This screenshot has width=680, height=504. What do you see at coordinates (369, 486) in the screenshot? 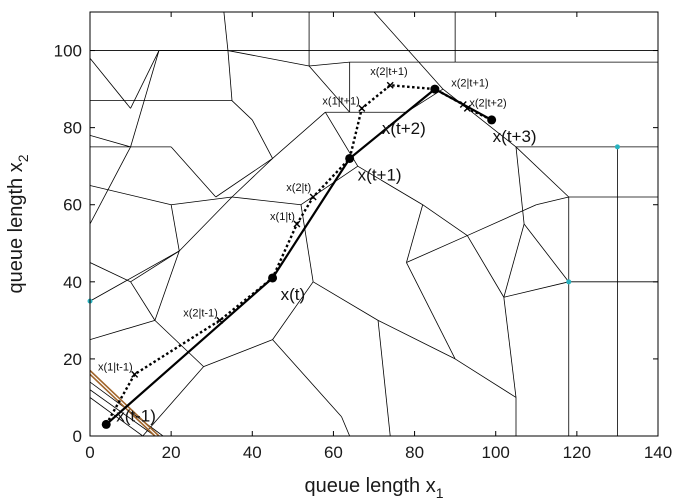
I see `x-axis-label-main: queue length x` at bounding box center [369, 486].